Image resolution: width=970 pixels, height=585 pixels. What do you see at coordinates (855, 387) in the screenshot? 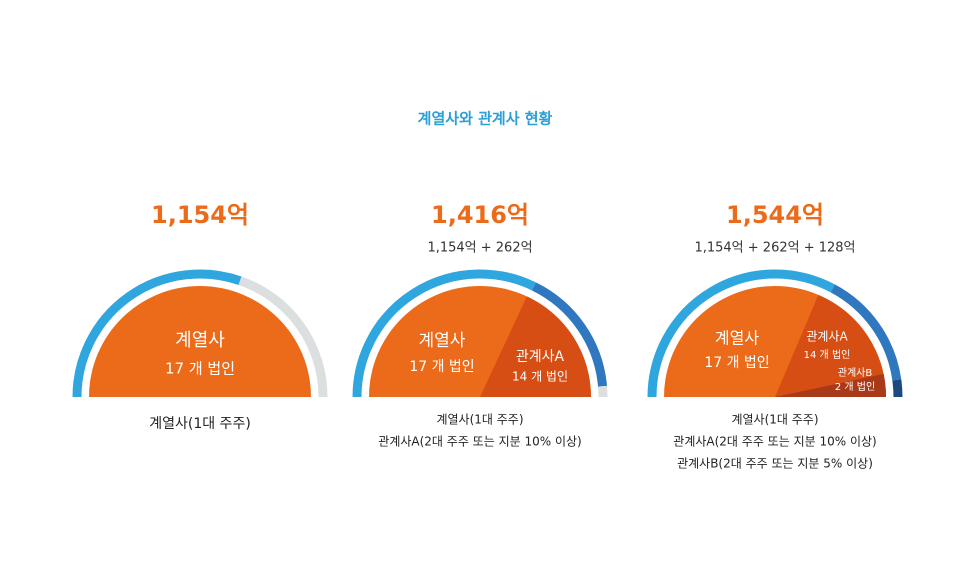
I see `segment-count: 2 개 법인` at bounding box center [855, 387].